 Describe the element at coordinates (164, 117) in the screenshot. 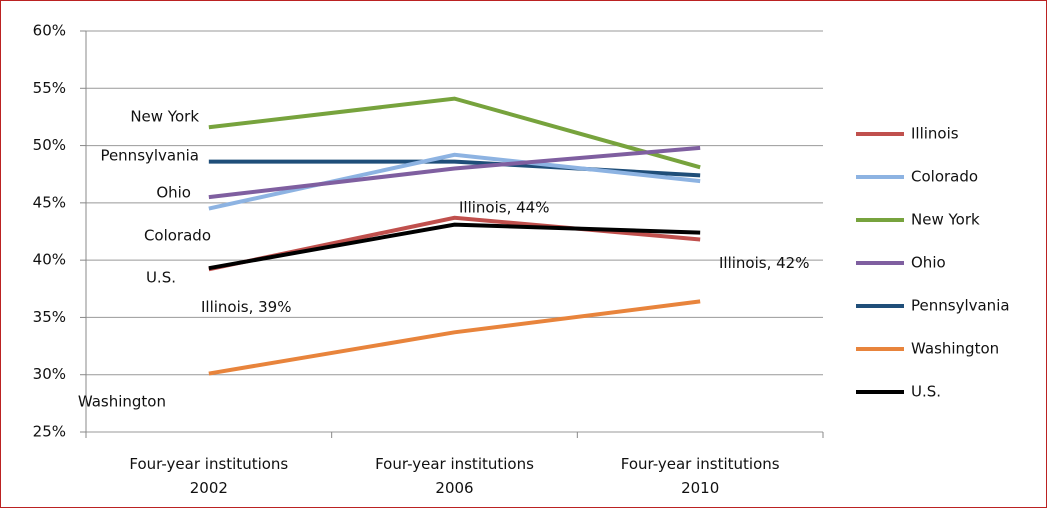

I see `annotation: New York` at that location.